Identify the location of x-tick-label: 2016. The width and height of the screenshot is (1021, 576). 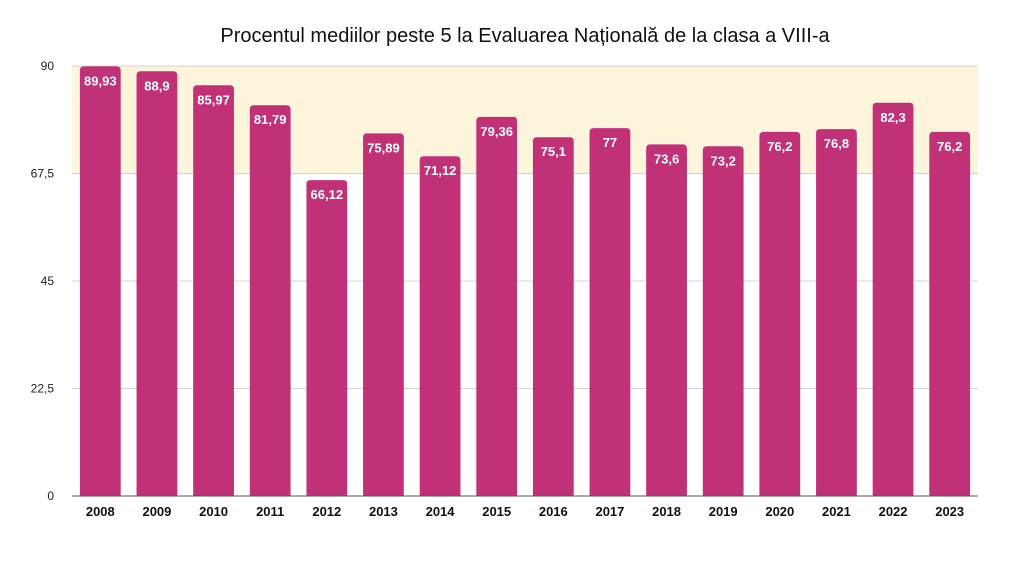
(553, 511).